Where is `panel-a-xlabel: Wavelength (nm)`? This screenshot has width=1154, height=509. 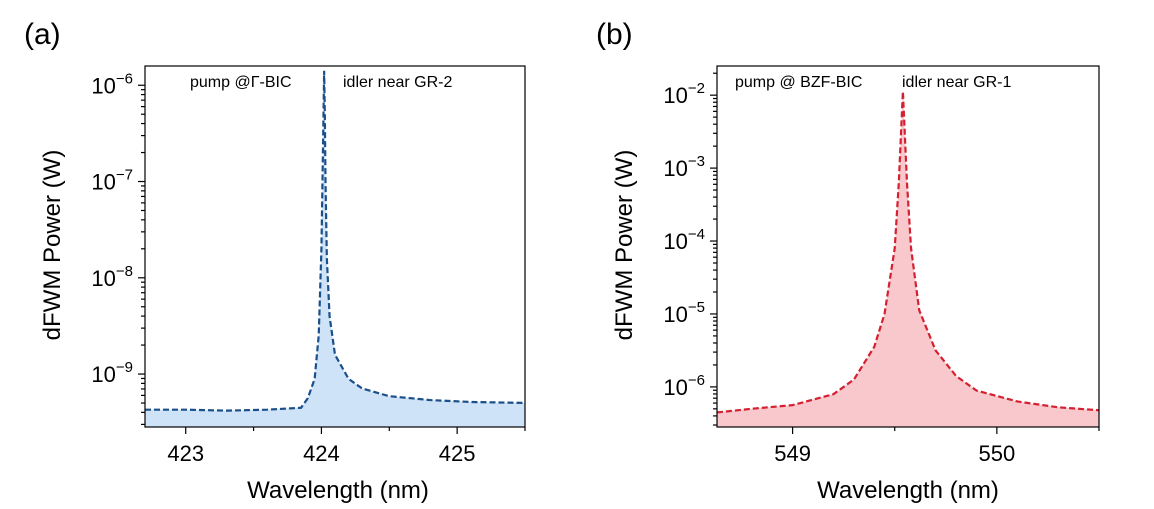 panel-a-xlabel: Wavelength (nm) is located at coordinates (338, 490).